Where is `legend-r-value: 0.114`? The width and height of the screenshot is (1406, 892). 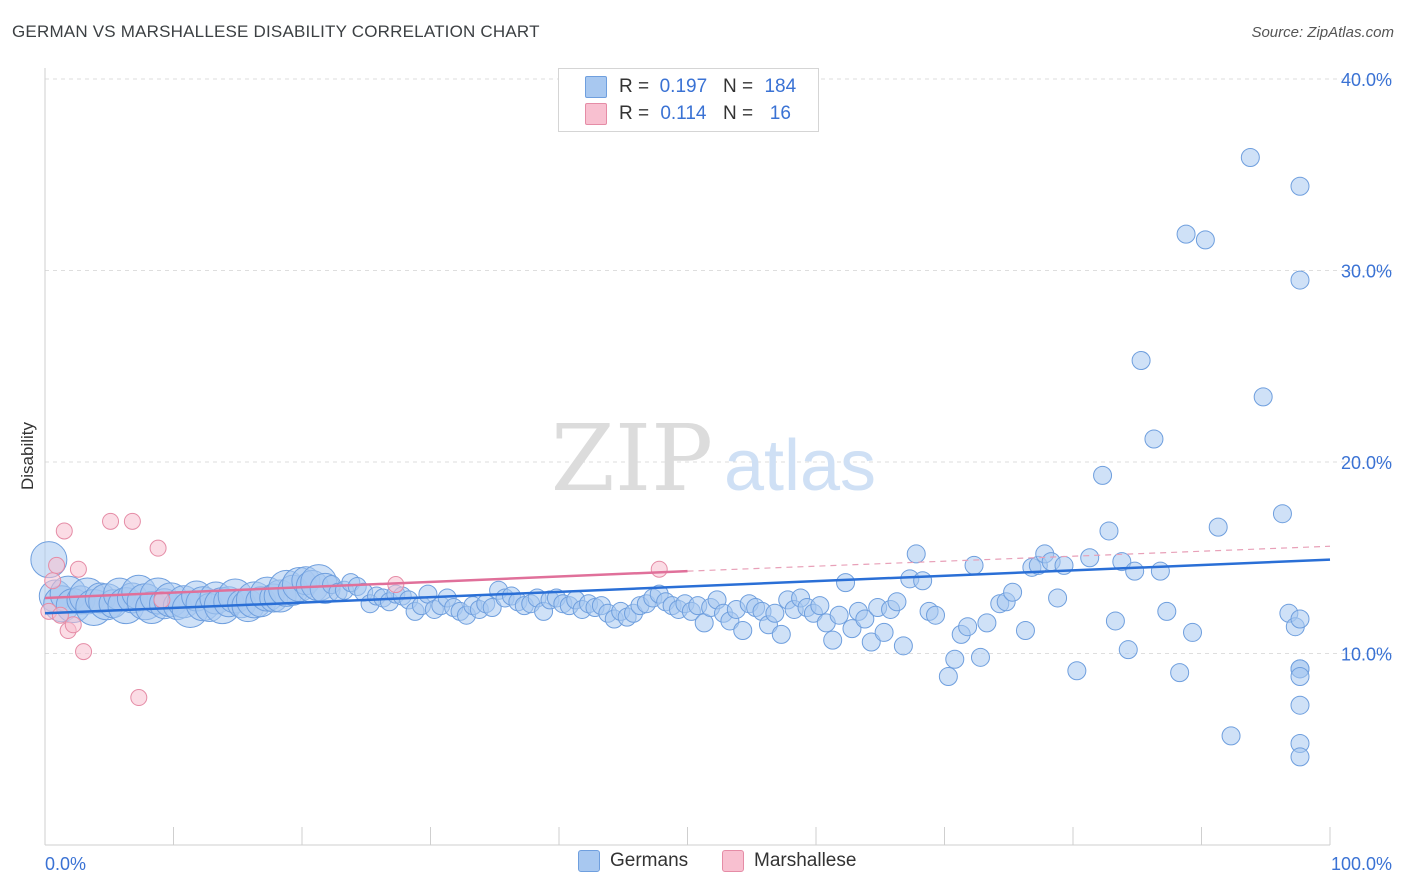
legend-r-value: 0.114 is located at coordinates (683, 113).